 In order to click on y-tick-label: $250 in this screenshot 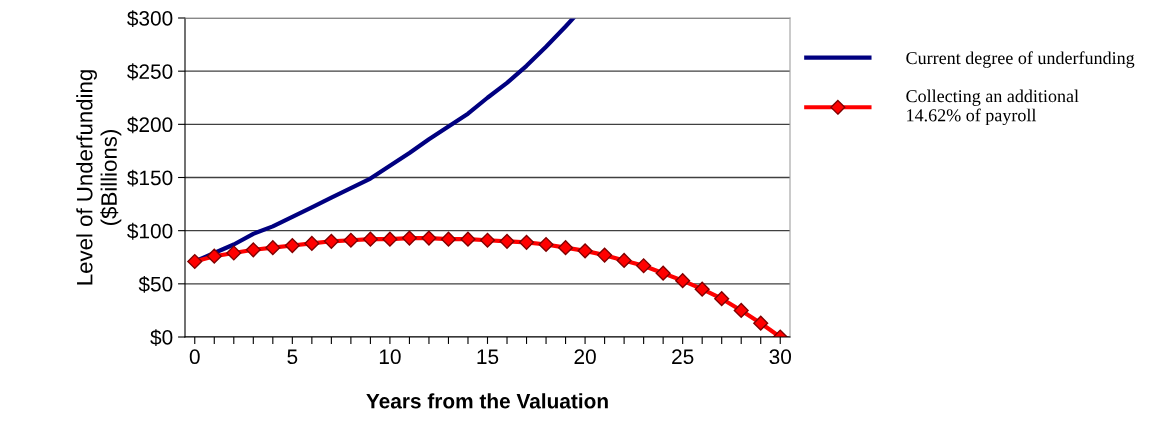, I will do `click(150, 72)`.